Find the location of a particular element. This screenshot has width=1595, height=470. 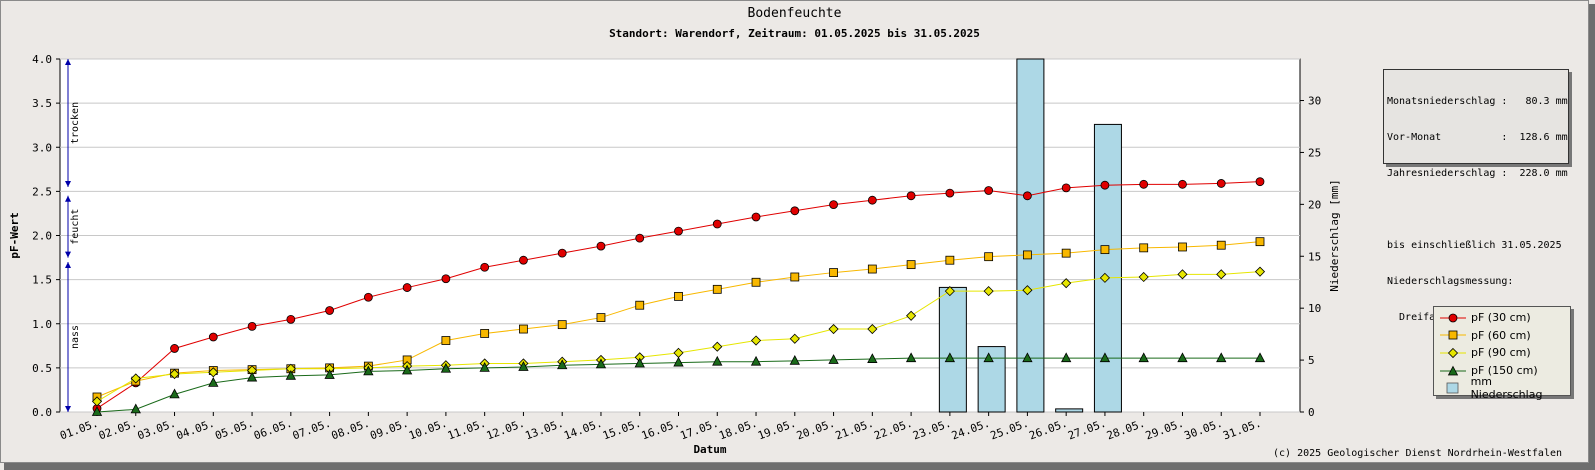

info-line: Jahresniederschlag : 228.0 mm is located at coordinates (1477, 173).